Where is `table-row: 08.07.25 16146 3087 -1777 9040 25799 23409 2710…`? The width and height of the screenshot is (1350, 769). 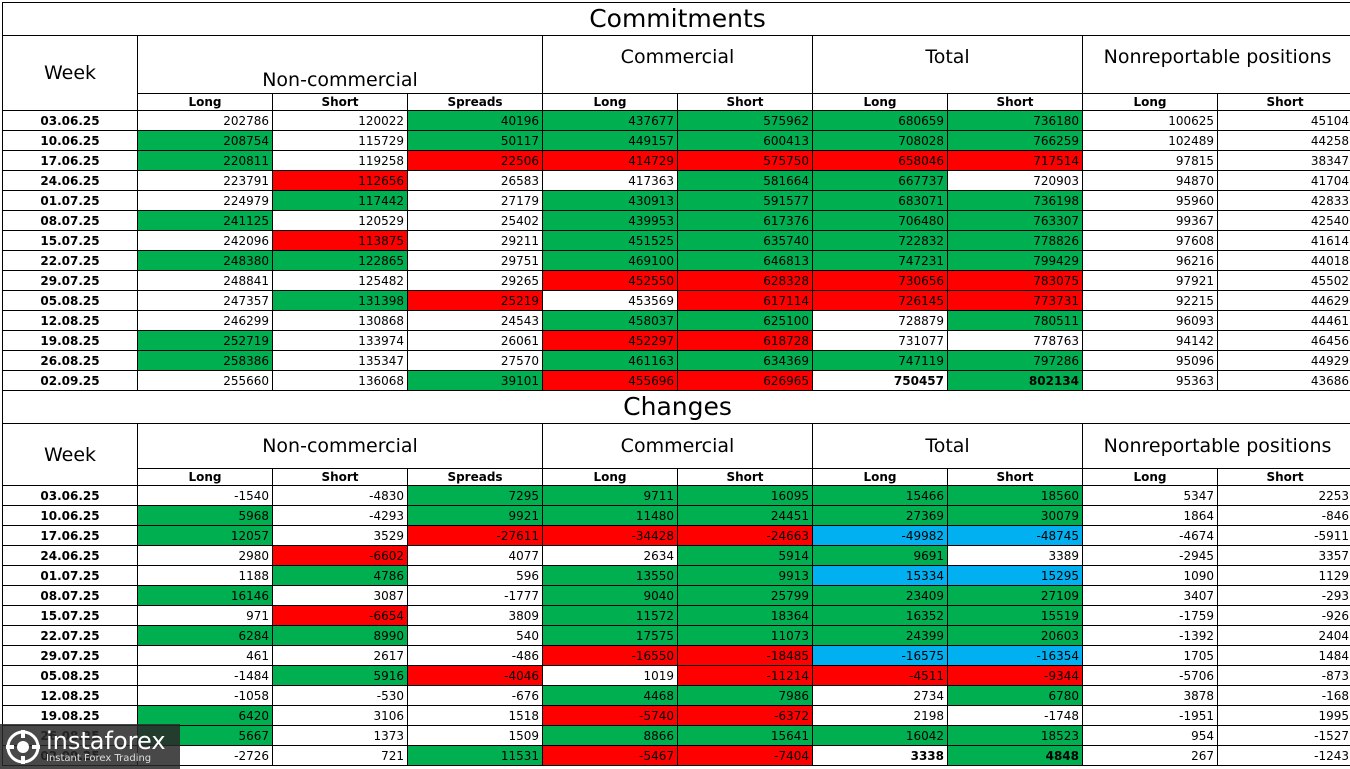 table-row: 08.07.25 16146 3087 -1777 9040 25799 23409 2710… is located at coordinates (676, 595).